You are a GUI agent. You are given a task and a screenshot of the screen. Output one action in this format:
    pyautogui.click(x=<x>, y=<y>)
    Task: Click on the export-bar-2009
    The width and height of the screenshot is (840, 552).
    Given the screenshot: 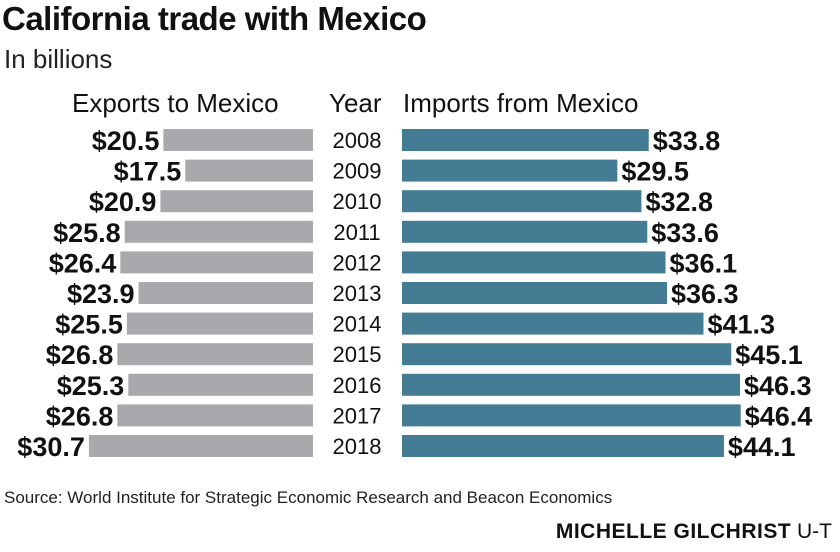 What is the action you would take?
    pyautogui.click(x=249, y=170)
    